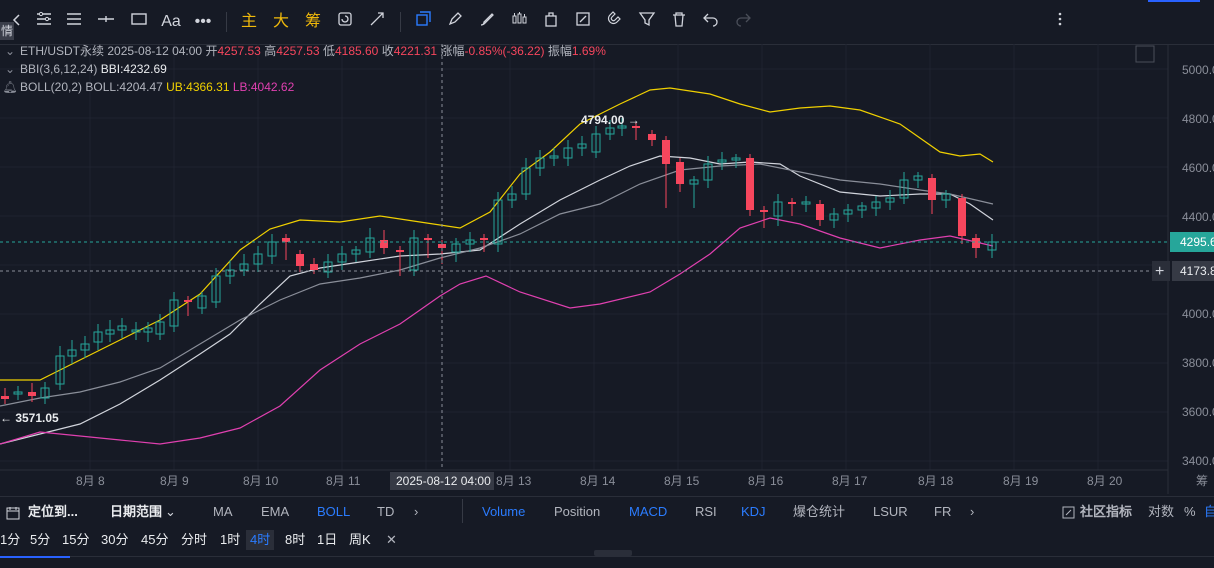  Describe the element at coordinates (423, 22) in the screenshot. I see `multi-chart-icon` at that location.